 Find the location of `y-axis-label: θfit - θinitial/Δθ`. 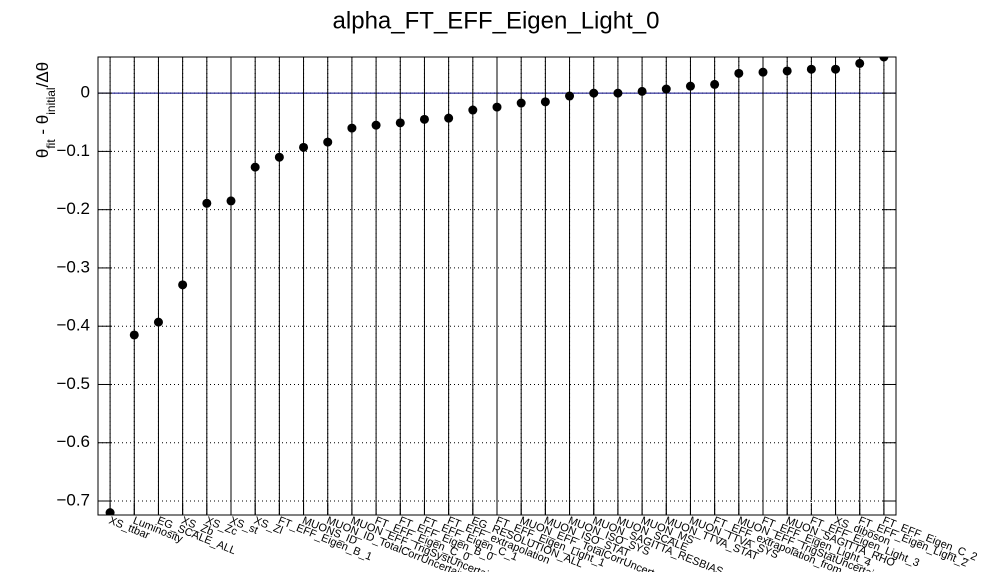

y-axis-label: θfit - θinitial/Δθ is located at coordinates (45, 110).